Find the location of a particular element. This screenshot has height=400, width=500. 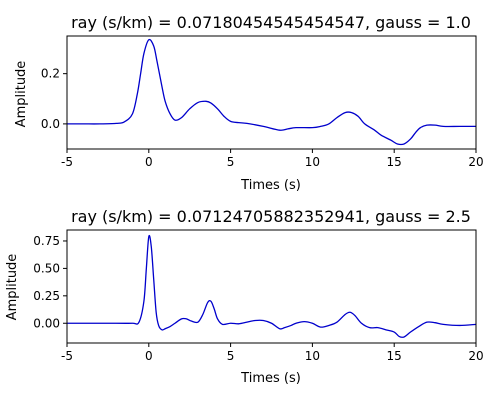

subplot-top-xtick-label: 0 is located at coordinates (149, 162).